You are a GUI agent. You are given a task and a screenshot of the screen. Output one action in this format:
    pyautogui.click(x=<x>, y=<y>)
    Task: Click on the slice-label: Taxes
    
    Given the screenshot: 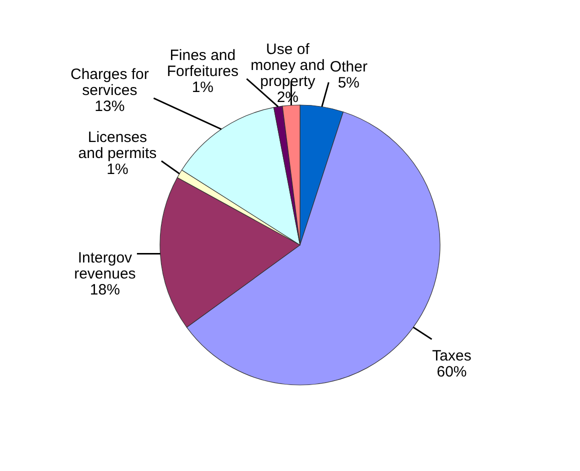 What is the action you would take?
    pyautogui.click(x=452, y=355)
    